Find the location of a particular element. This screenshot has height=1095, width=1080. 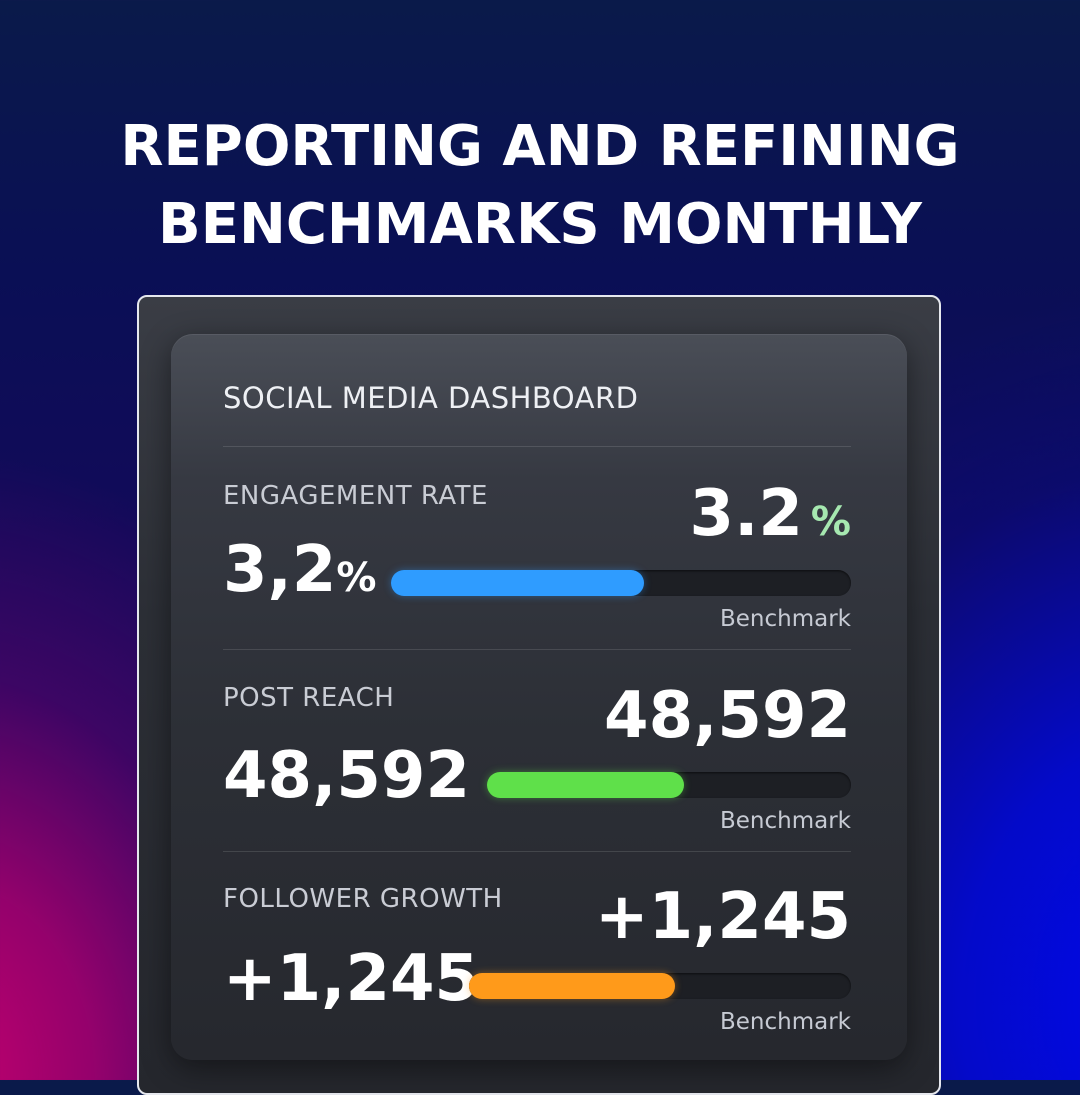

metric-follower-growth: FOLLOWER GROWTH +1,245 +1,245 Benchmark is located at coordinates (537, 971).